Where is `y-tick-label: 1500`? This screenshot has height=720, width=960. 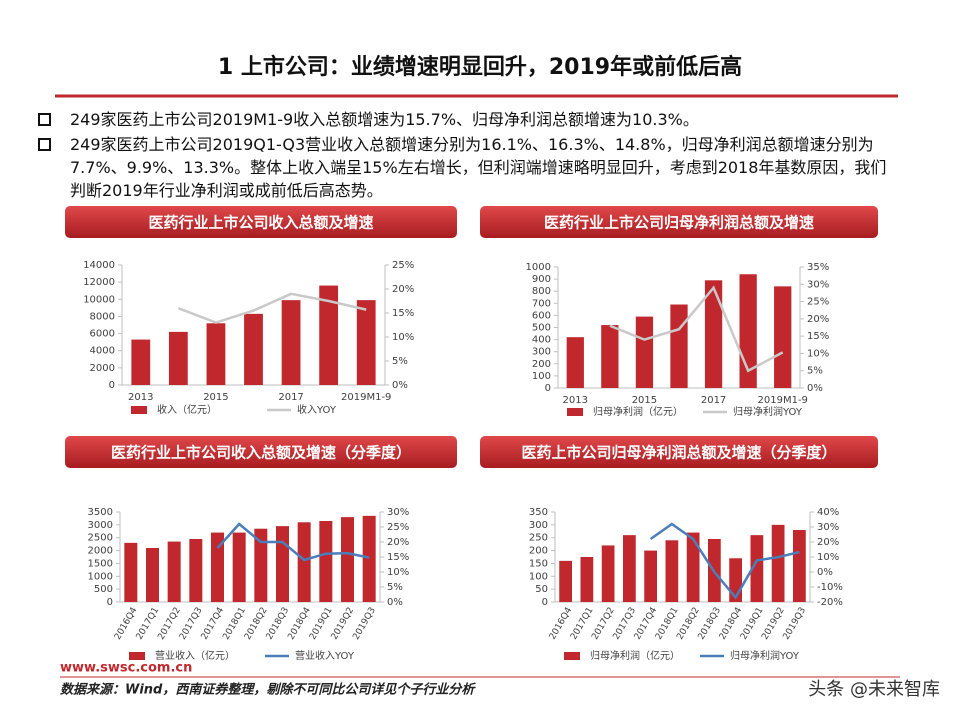
y-tick-label: 1500 is located at coordinates (100, 563).